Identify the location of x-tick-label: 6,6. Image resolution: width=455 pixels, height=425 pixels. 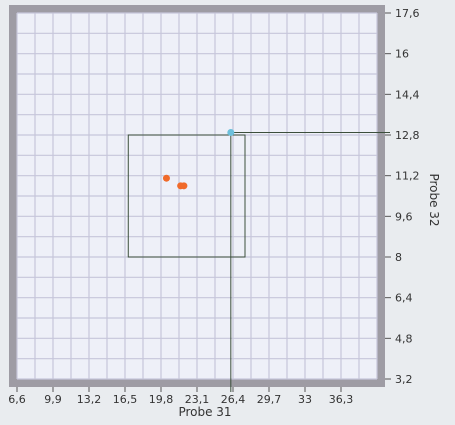
(17, 399).